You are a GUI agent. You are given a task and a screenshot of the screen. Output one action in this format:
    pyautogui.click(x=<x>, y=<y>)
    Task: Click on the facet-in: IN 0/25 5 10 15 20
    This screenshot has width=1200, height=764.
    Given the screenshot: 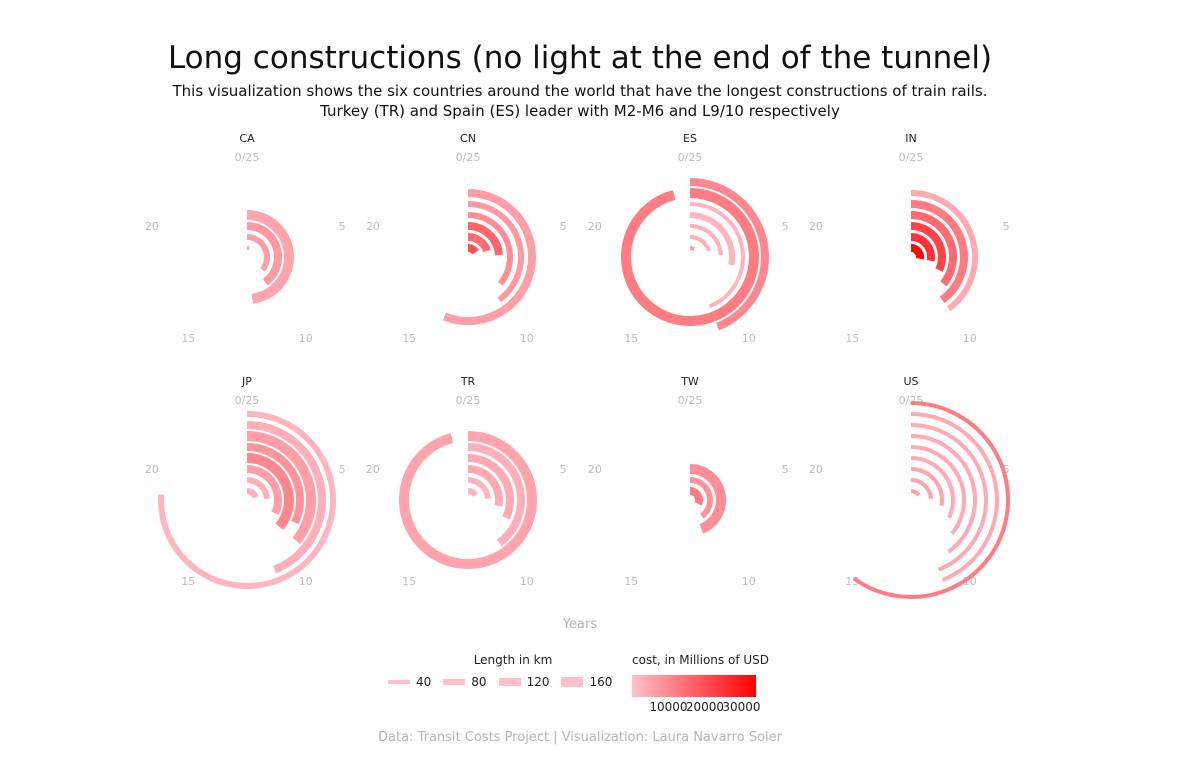 What is the action you would take?
    pyautogui.click(x=909, y=238)
    